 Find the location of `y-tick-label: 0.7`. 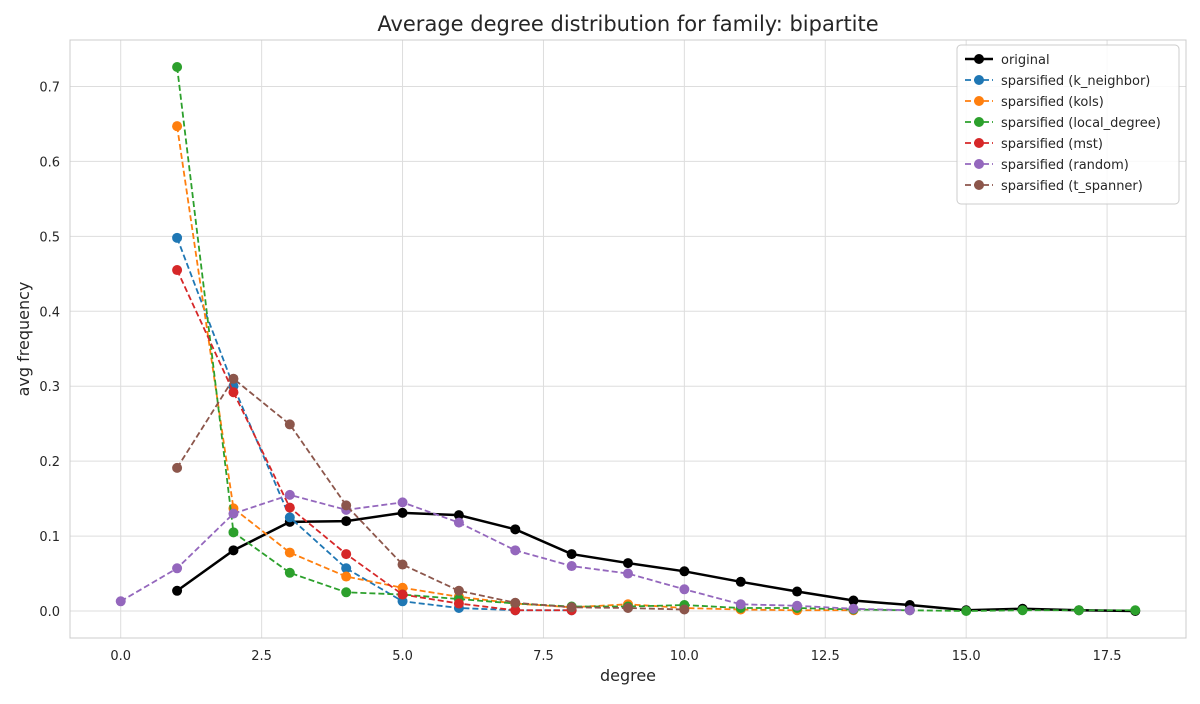

y-tick-label: 0.7 is located at coordinates (49, 87).